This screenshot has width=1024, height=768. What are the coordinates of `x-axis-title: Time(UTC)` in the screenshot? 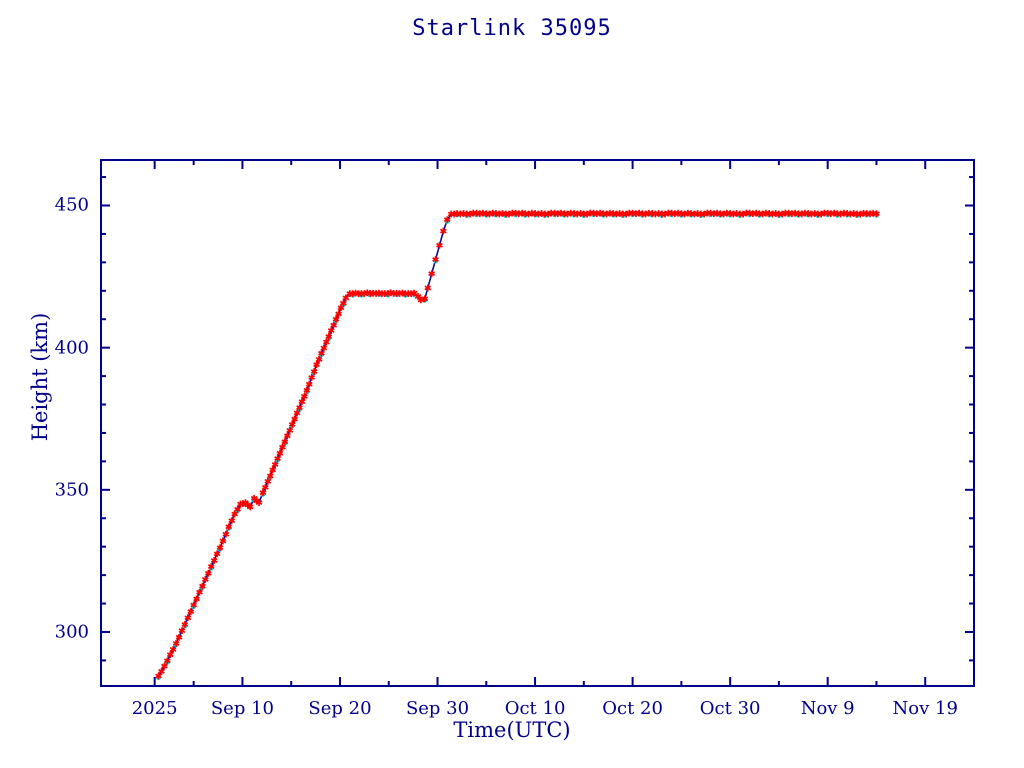 It's located at (512, 730).